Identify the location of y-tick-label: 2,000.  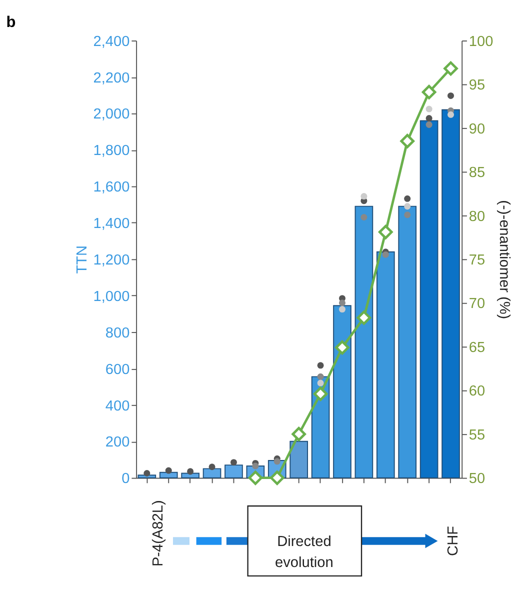
(111, 114).